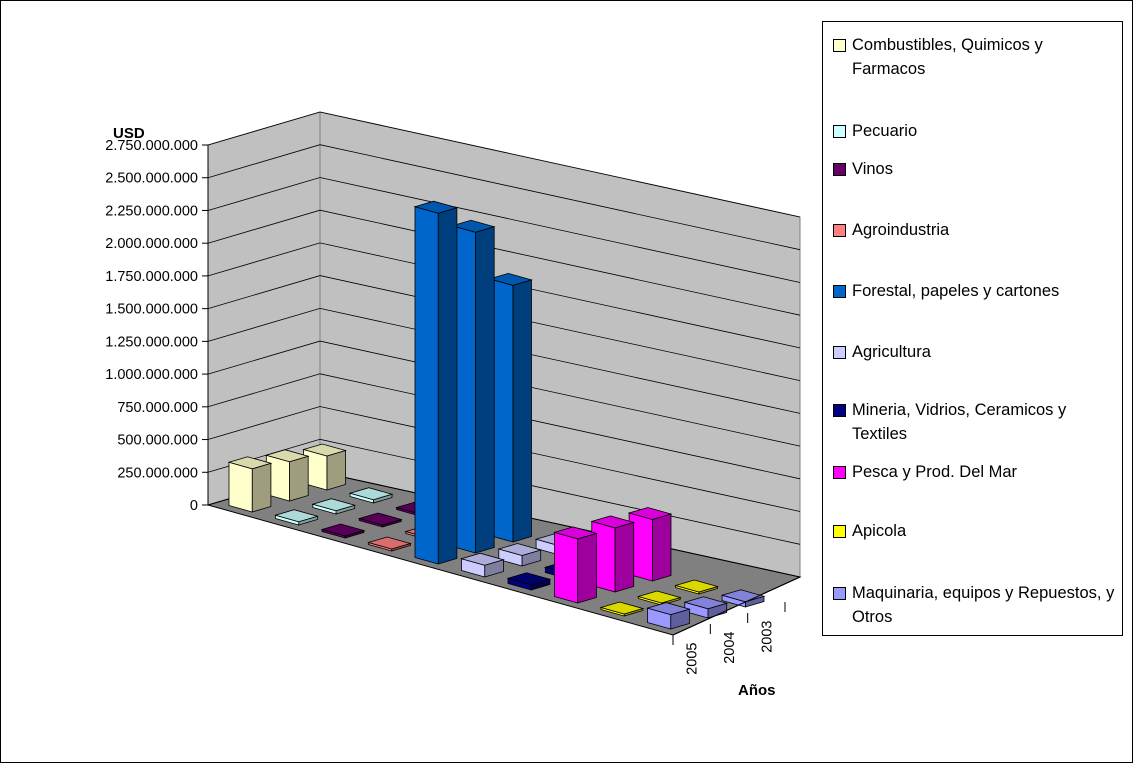 This screenshot has height=763, width=1133. Describe the element at coordinates (872, 169) in the screenshot. I see `legend-label: Vinos` at that location.